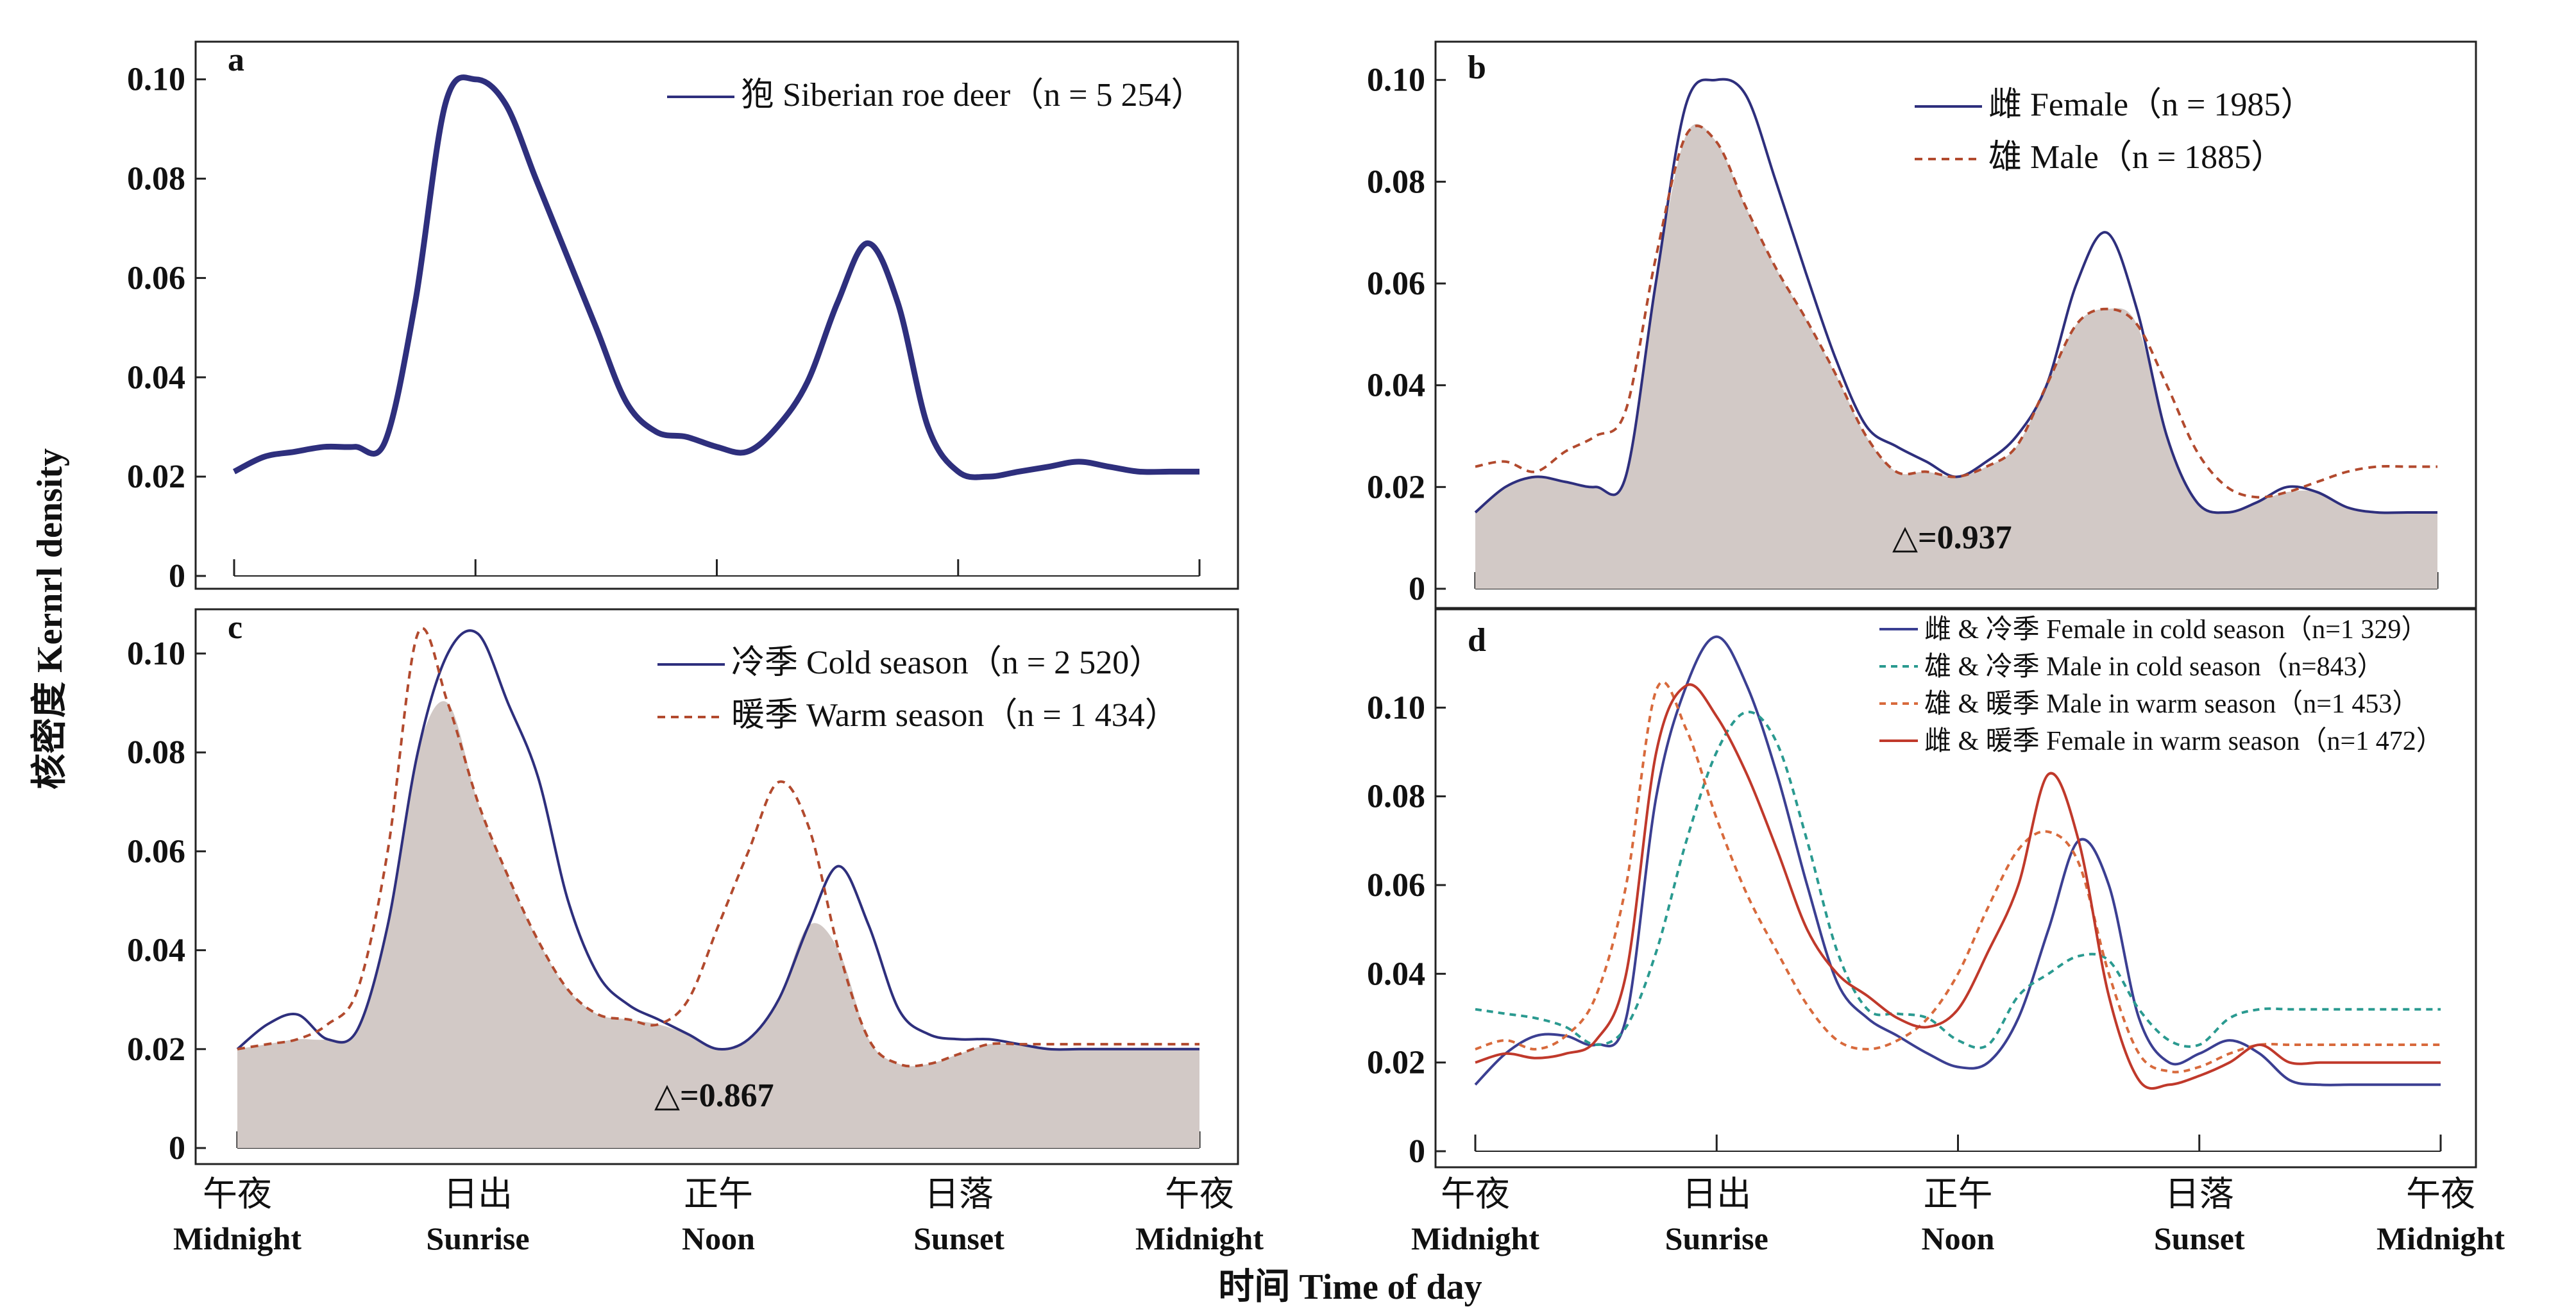  Describe the element at coordinates (2154, 667) in the screenshot. I see `legend-label: 雄 & 冷季 Male in cold season（n=843）` at that location.